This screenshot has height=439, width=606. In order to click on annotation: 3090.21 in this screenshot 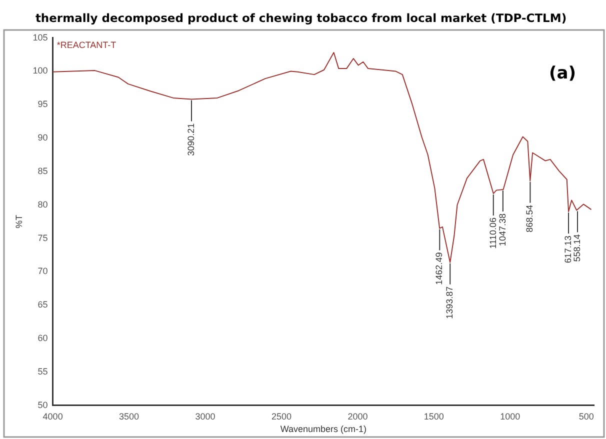, I will do `click(191, 139)`.